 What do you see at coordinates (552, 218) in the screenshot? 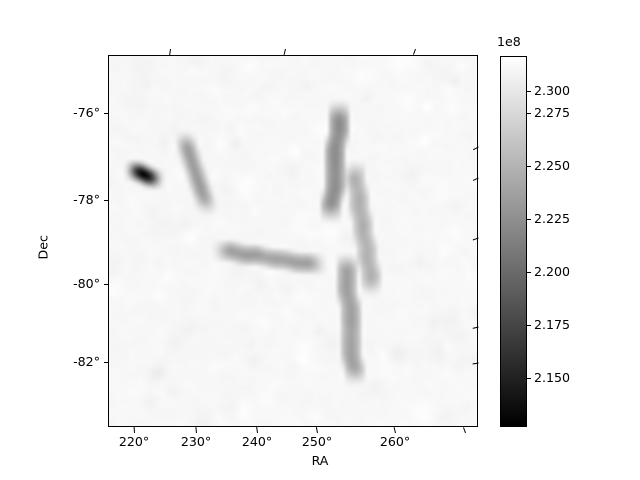
I see `colorbar-tick-label: 2.225` at bounding box center [552, 218].